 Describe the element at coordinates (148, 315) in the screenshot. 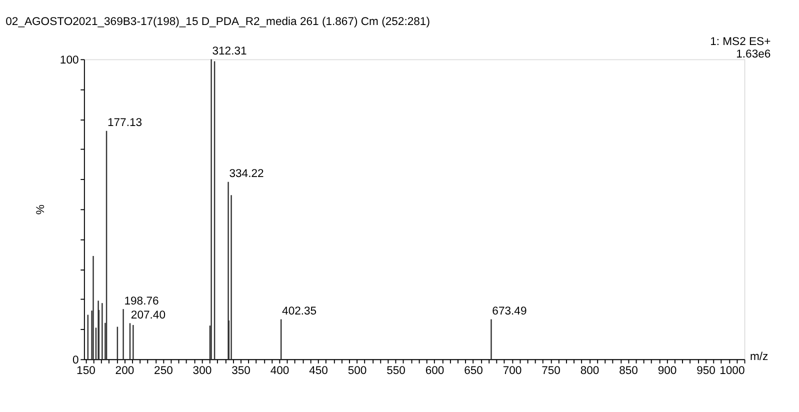

I see `annotation: 207.40` at that location.